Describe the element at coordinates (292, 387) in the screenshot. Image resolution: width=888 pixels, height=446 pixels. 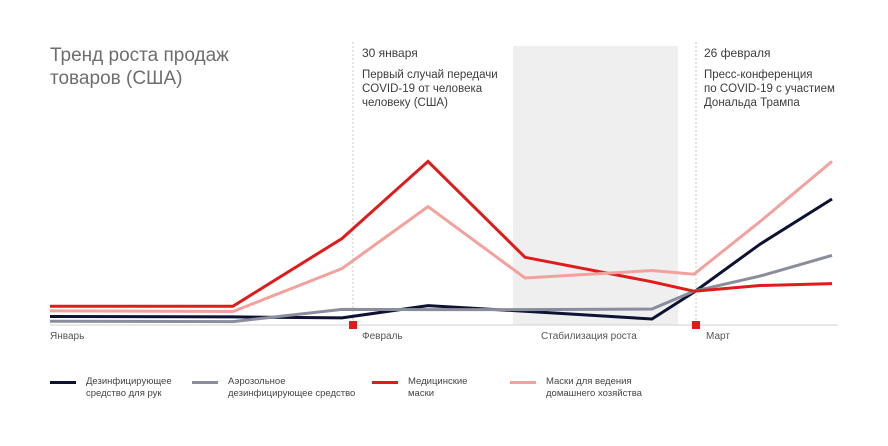
I see `legend-label: Аэрозольное дезинфицирующее средство` at that location.